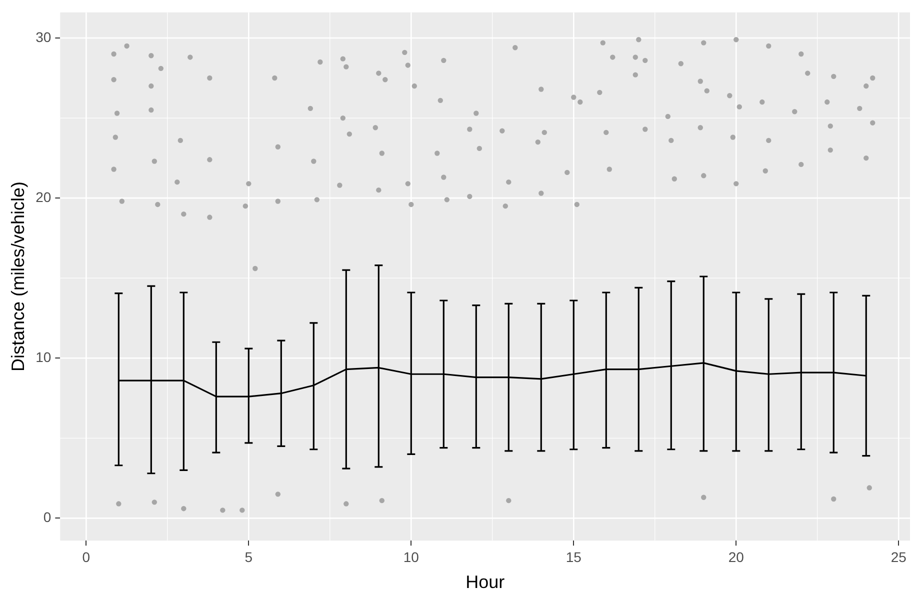  I want to click on x-tick-label: 15, so click(574, 556).